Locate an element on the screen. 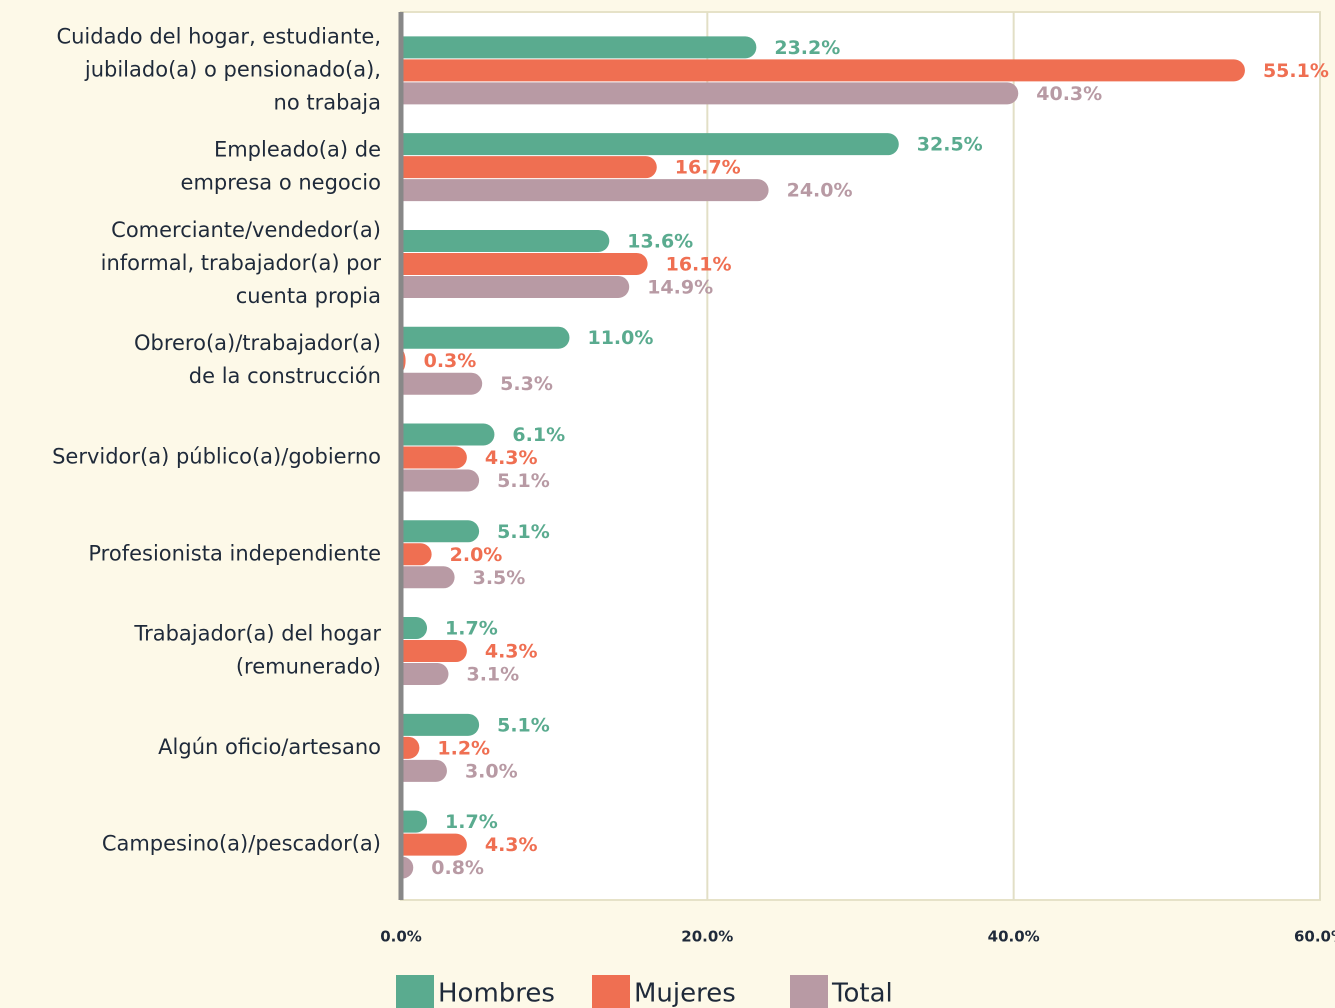  y-tick-label-line: jubilado(a) o pensionado(a), is located at coordinates (232, 69).